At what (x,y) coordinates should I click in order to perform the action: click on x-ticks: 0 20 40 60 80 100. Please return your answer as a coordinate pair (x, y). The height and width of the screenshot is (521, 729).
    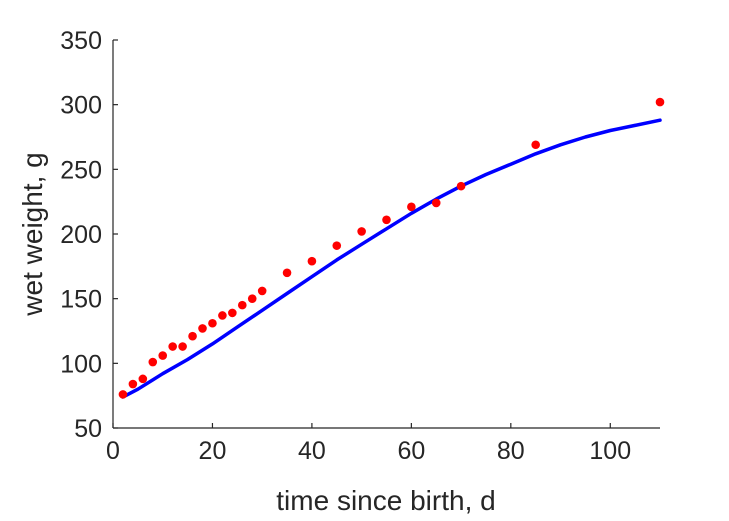
    Looking at the image, I should click on (368, 444).